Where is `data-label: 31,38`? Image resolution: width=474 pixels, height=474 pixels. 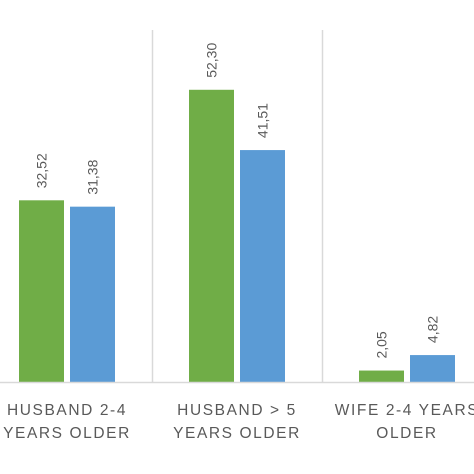
data-label: 31,38 is located at coordinates (93, 176).